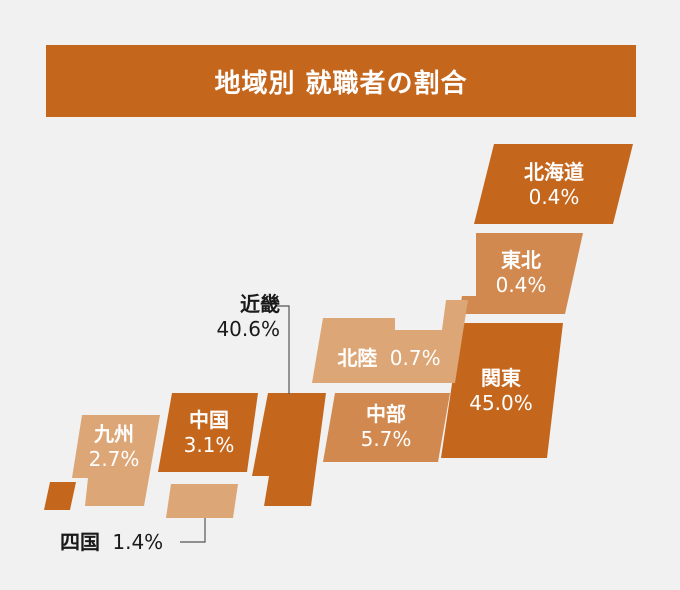 The height and width of the screenshot is (590, 680). Describe the element at coordinates (386, 414) in the screenshot. I see `region-name-chubu: 中部` at that location.